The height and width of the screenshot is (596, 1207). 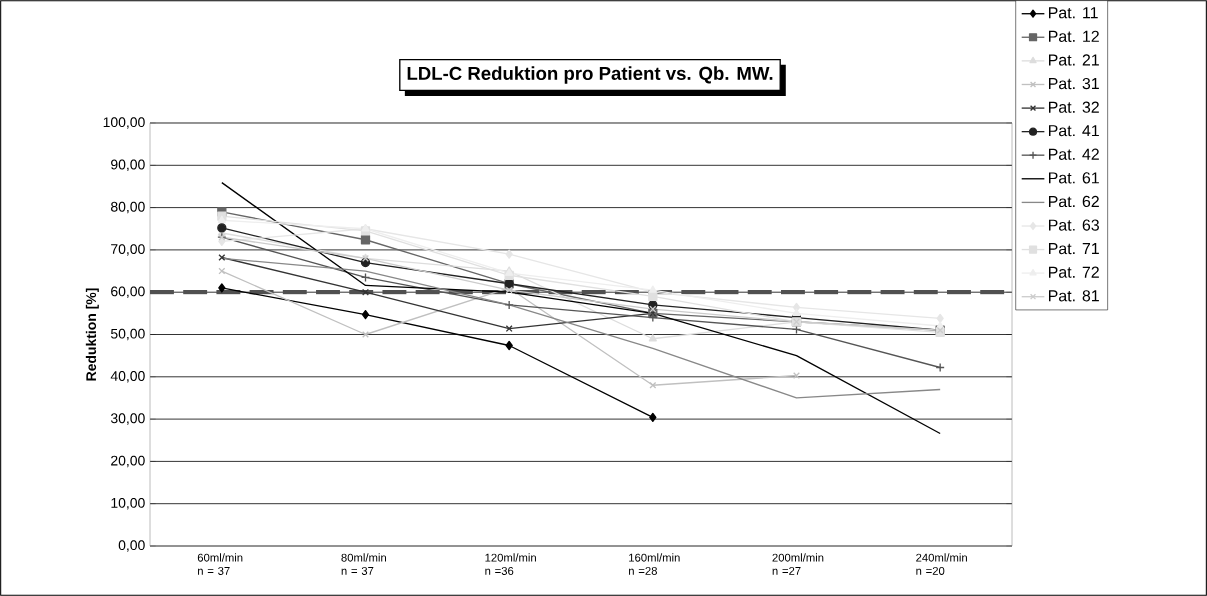 I want to click on y-tick-label: 0,00, so click(x=131, y=546).